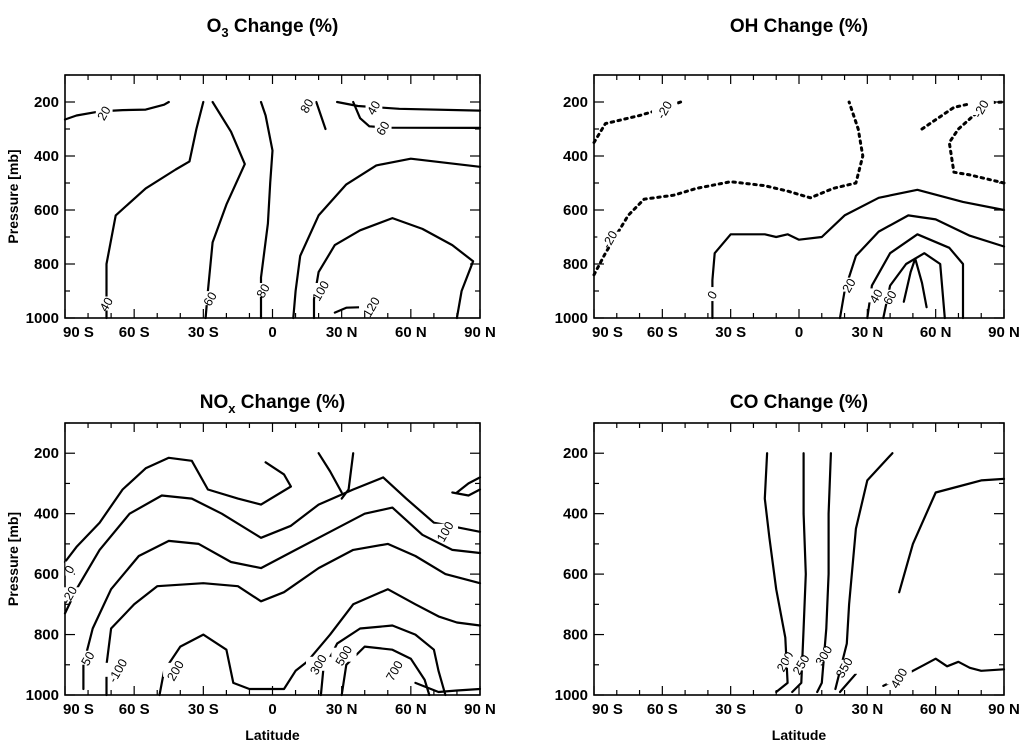  What do you see at coordinates (799, 26) in the screenshot?
I see `panel-title: OH Change (%)` at bounding box center [799, 26].